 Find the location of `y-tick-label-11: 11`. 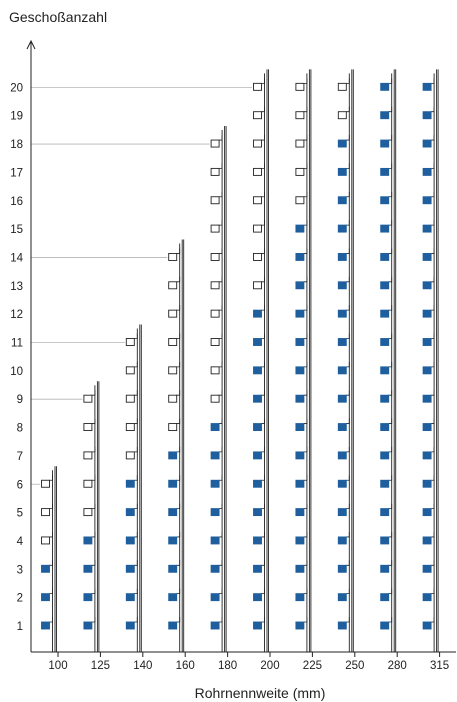

y-tick-label-11: 11 is located at coordinates (17, 344).